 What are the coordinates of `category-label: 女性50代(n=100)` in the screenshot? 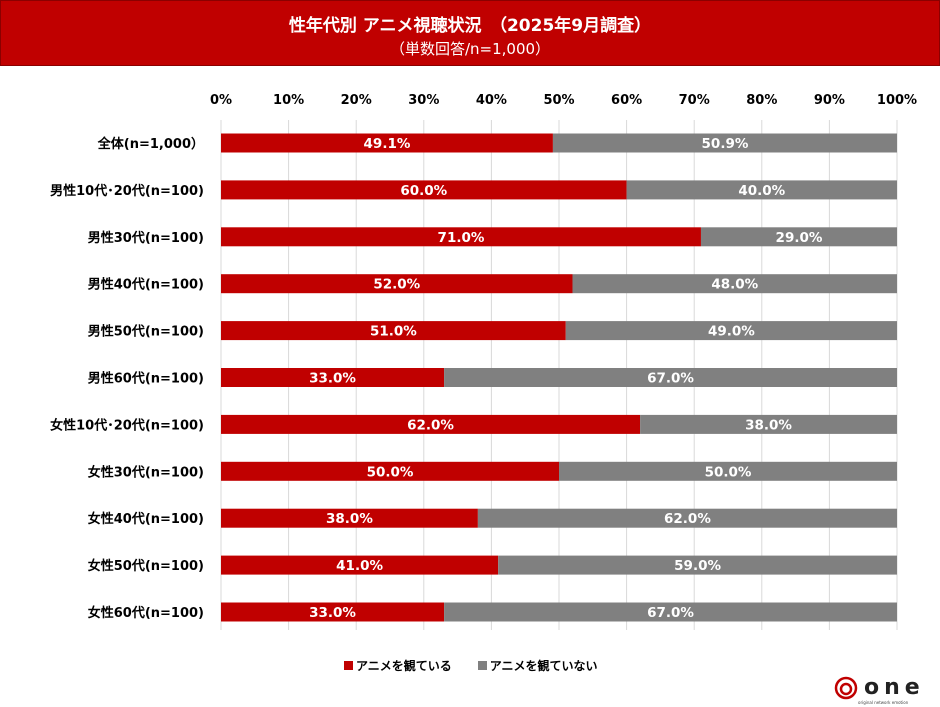 It's located at (146, 566).